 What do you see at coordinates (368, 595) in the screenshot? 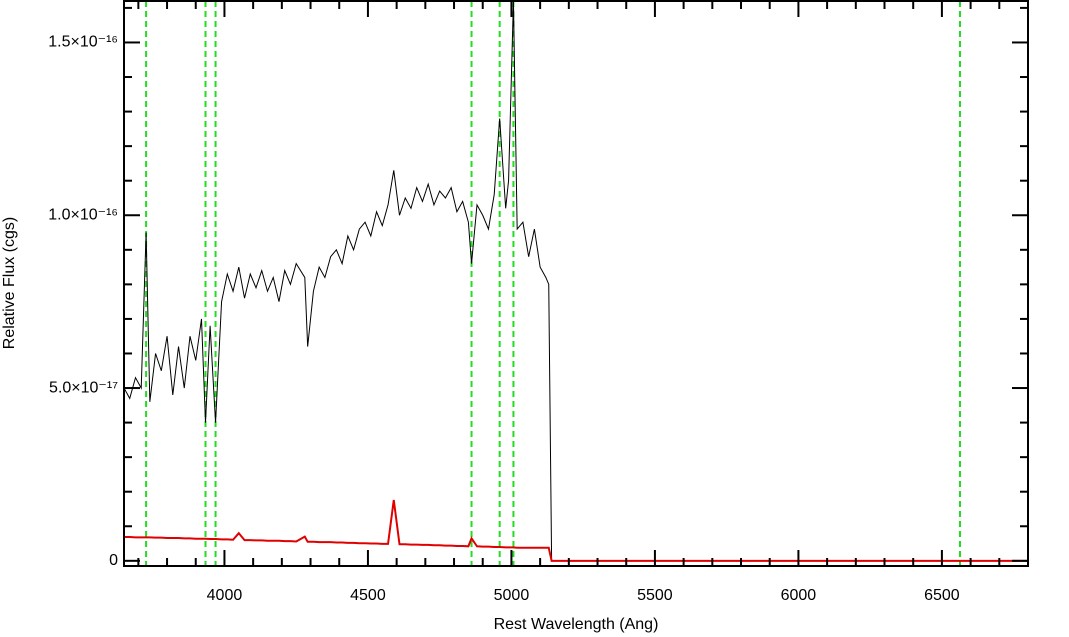
I see `x-tick-label: 4500` at bounding box center [368, 595].